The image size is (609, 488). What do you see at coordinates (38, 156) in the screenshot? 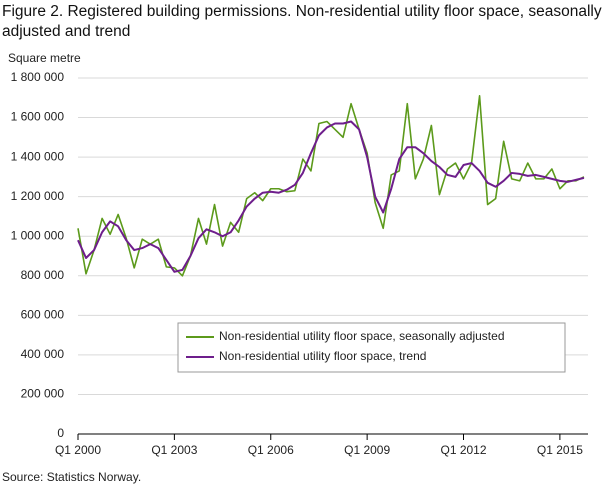
I see `y-tick-label: 1 400 000` at bounding box center [38, 156].